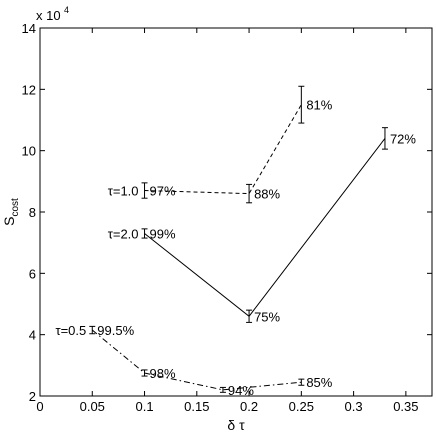 The height and width of the screenshot is (436, 436). Describe the element at coordinates (163, 233) in the screenshot. I see `data-label: 99%` at that location.